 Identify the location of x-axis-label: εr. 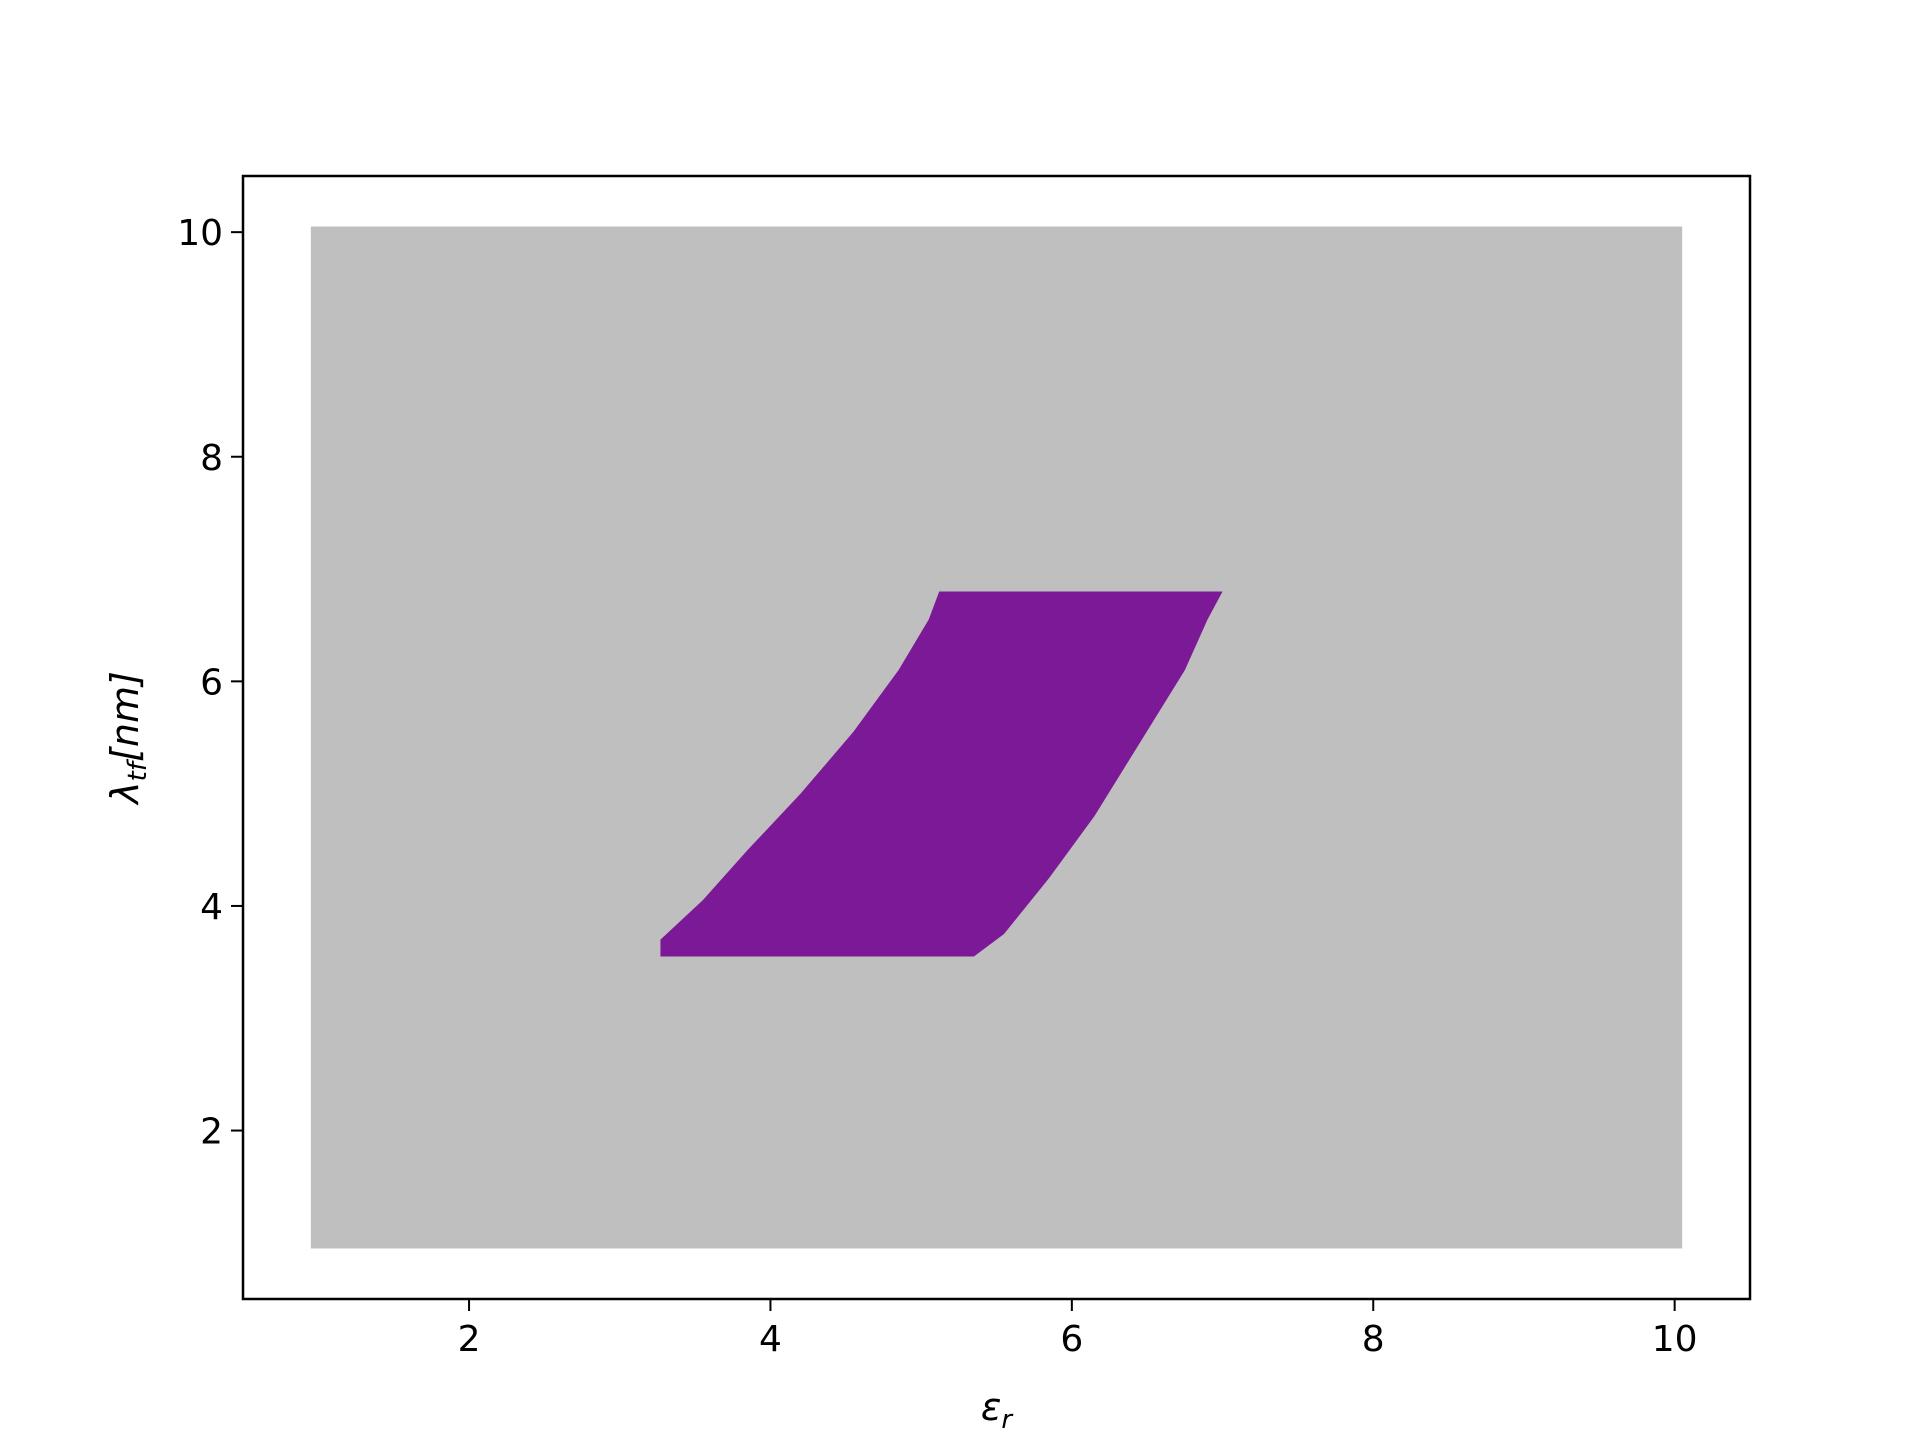
(998, 1410).